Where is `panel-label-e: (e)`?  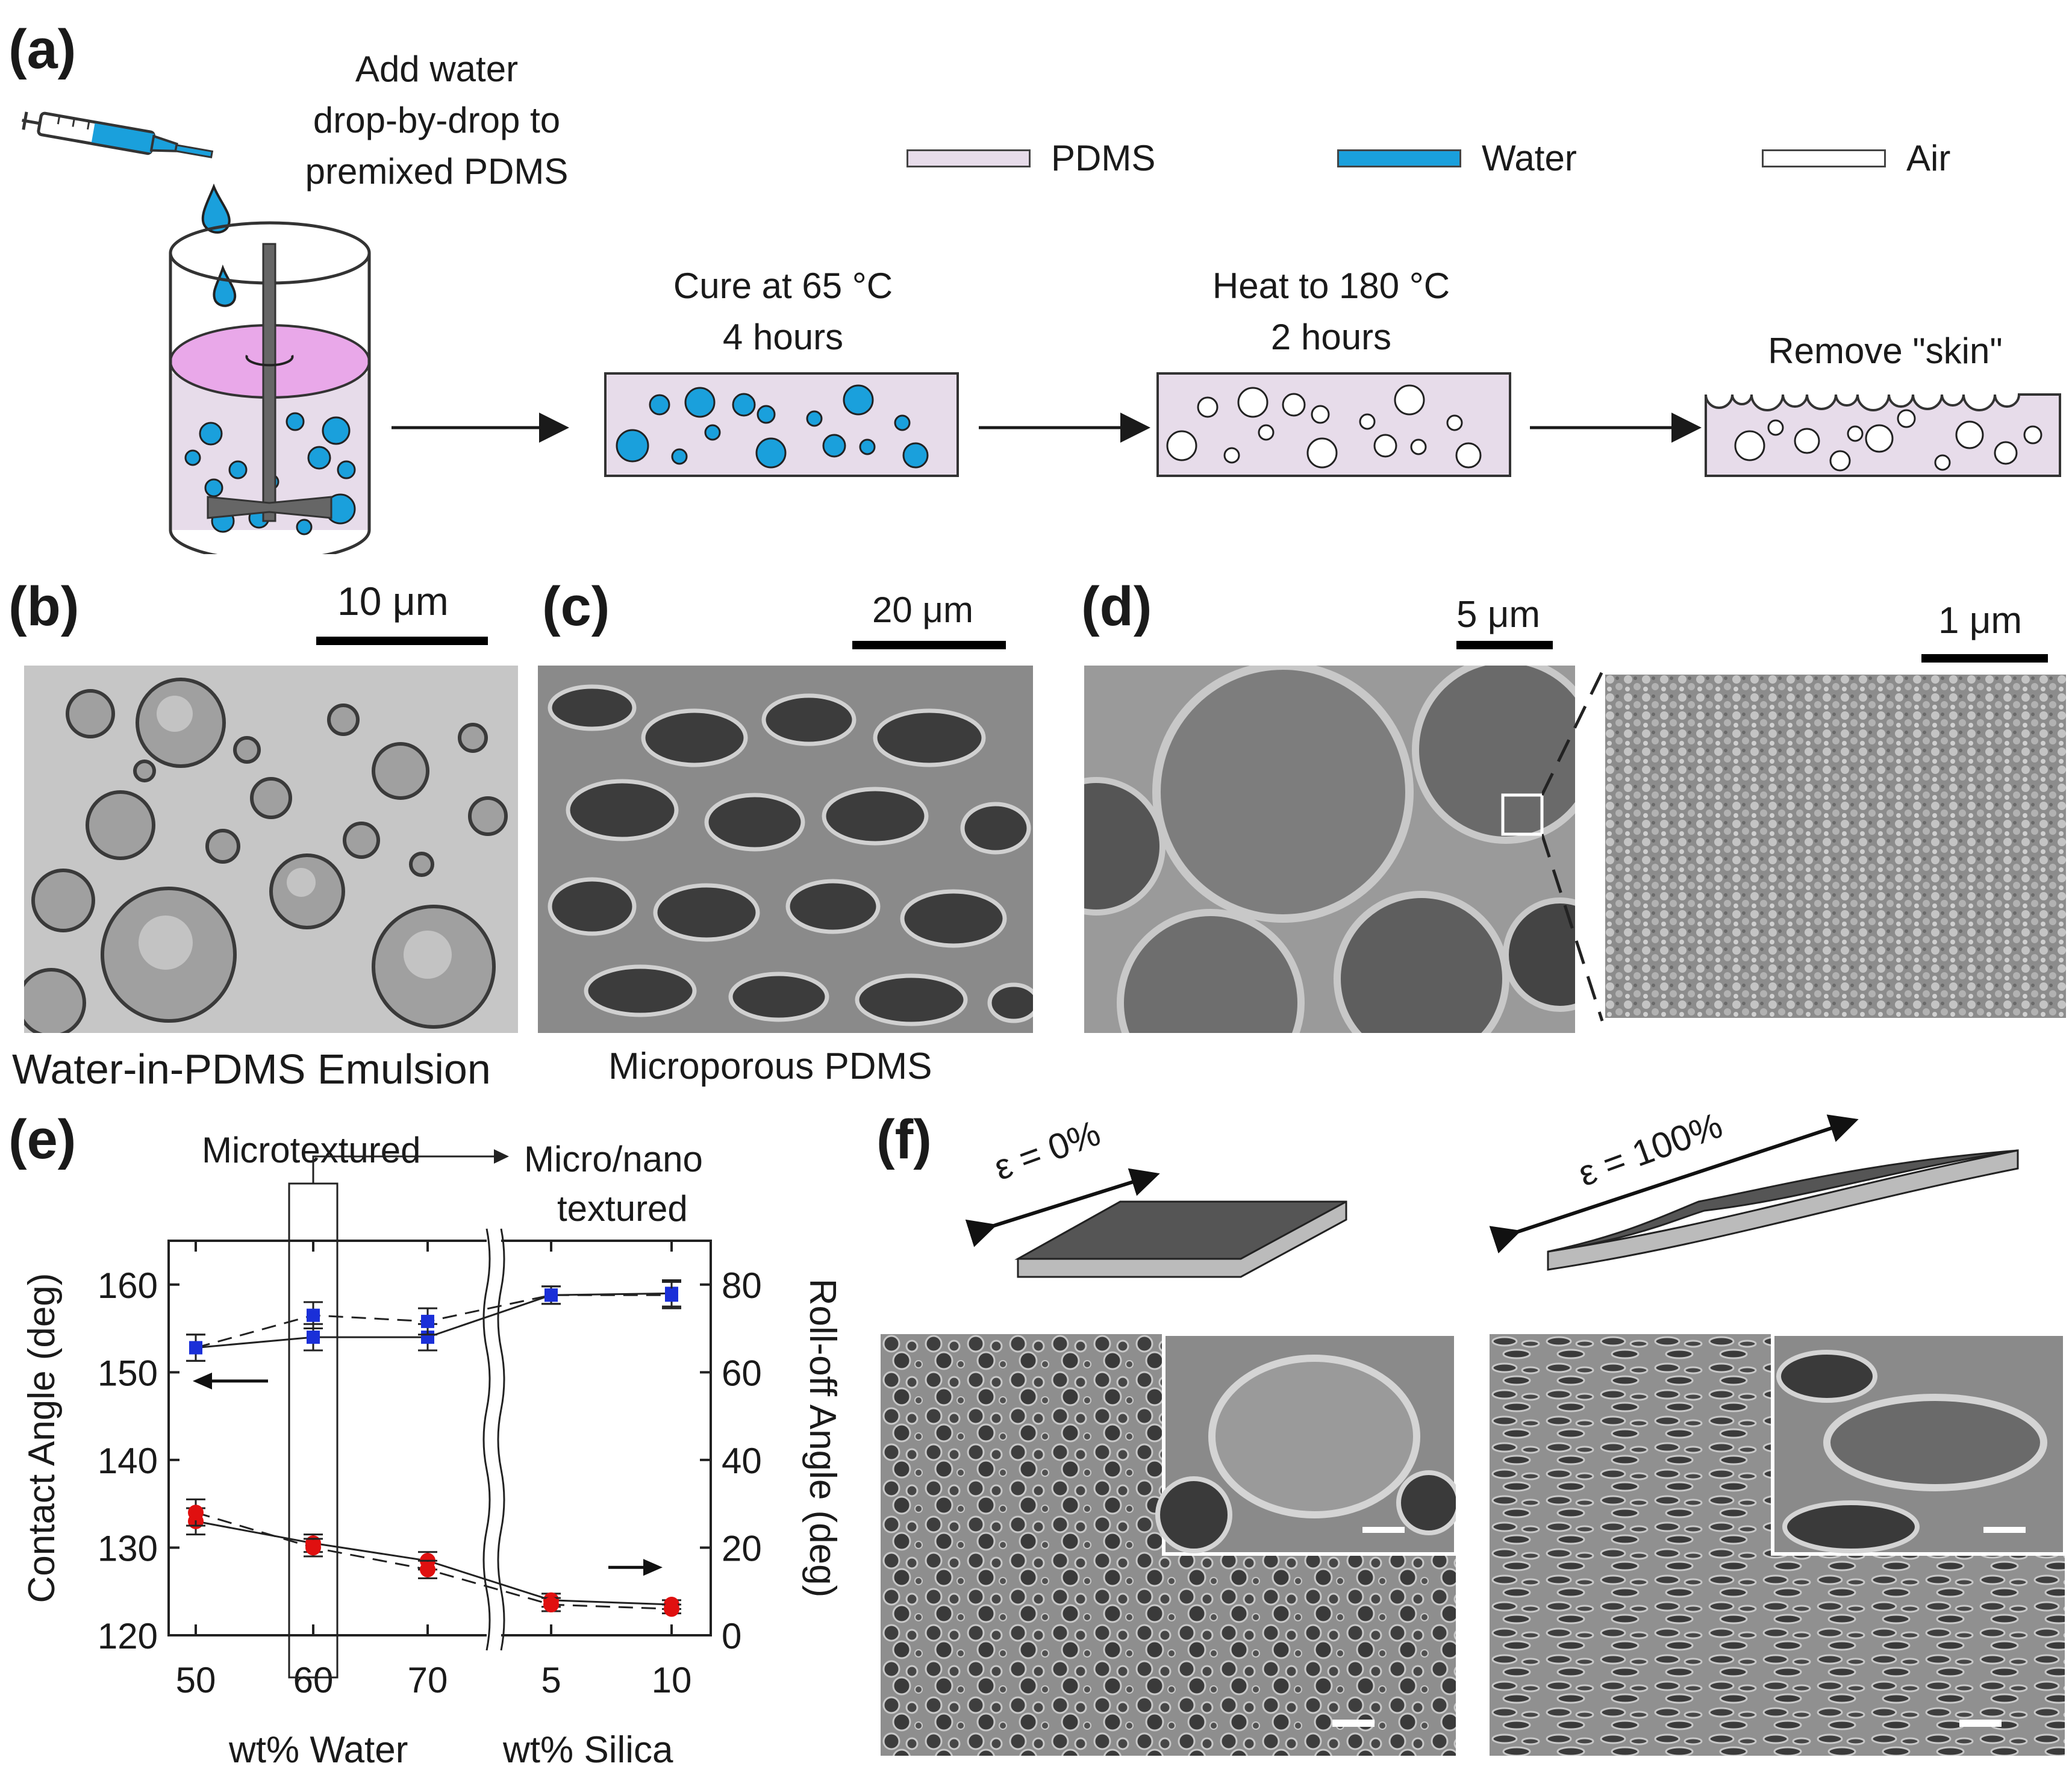
panel-label-e: (e) is located at coordinates (42, 1139).